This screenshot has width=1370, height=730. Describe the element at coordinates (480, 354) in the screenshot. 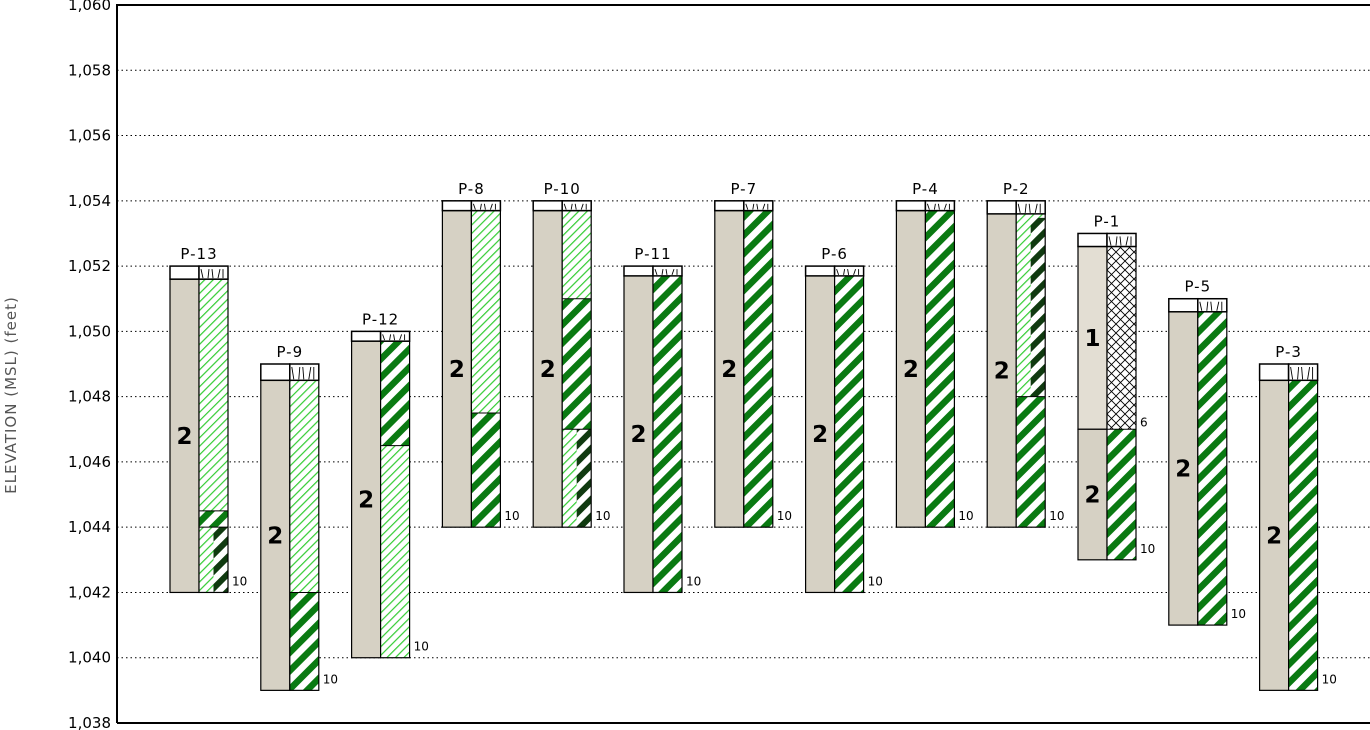

I see `boring-log-p-8: 2 P-8 10` at that location.